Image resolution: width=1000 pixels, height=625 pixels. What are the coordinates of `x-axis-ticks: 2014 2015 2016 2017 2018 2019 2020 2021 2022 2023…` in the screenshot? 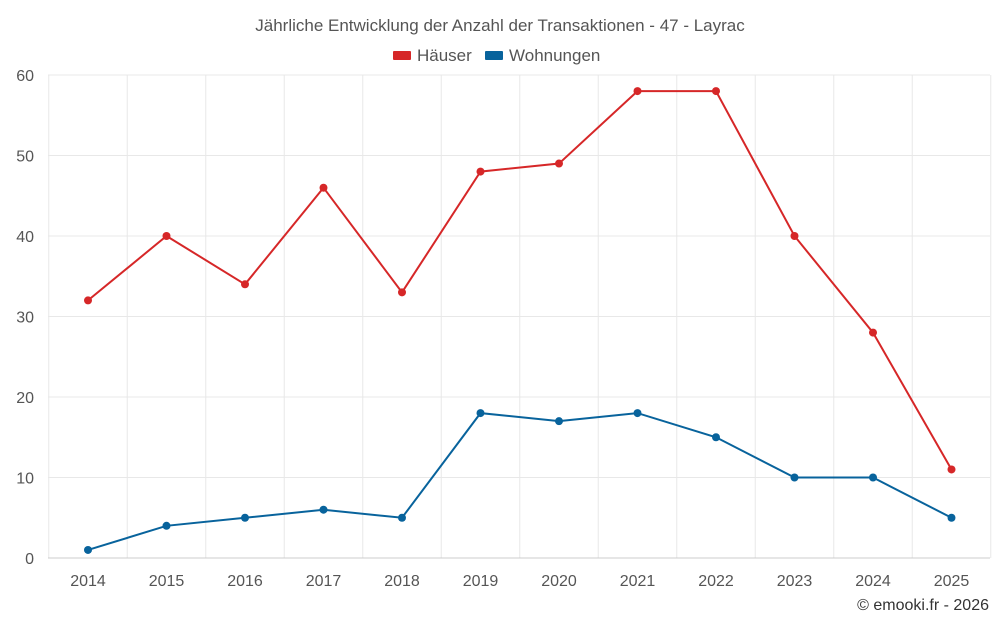 It's located at (519, 581).